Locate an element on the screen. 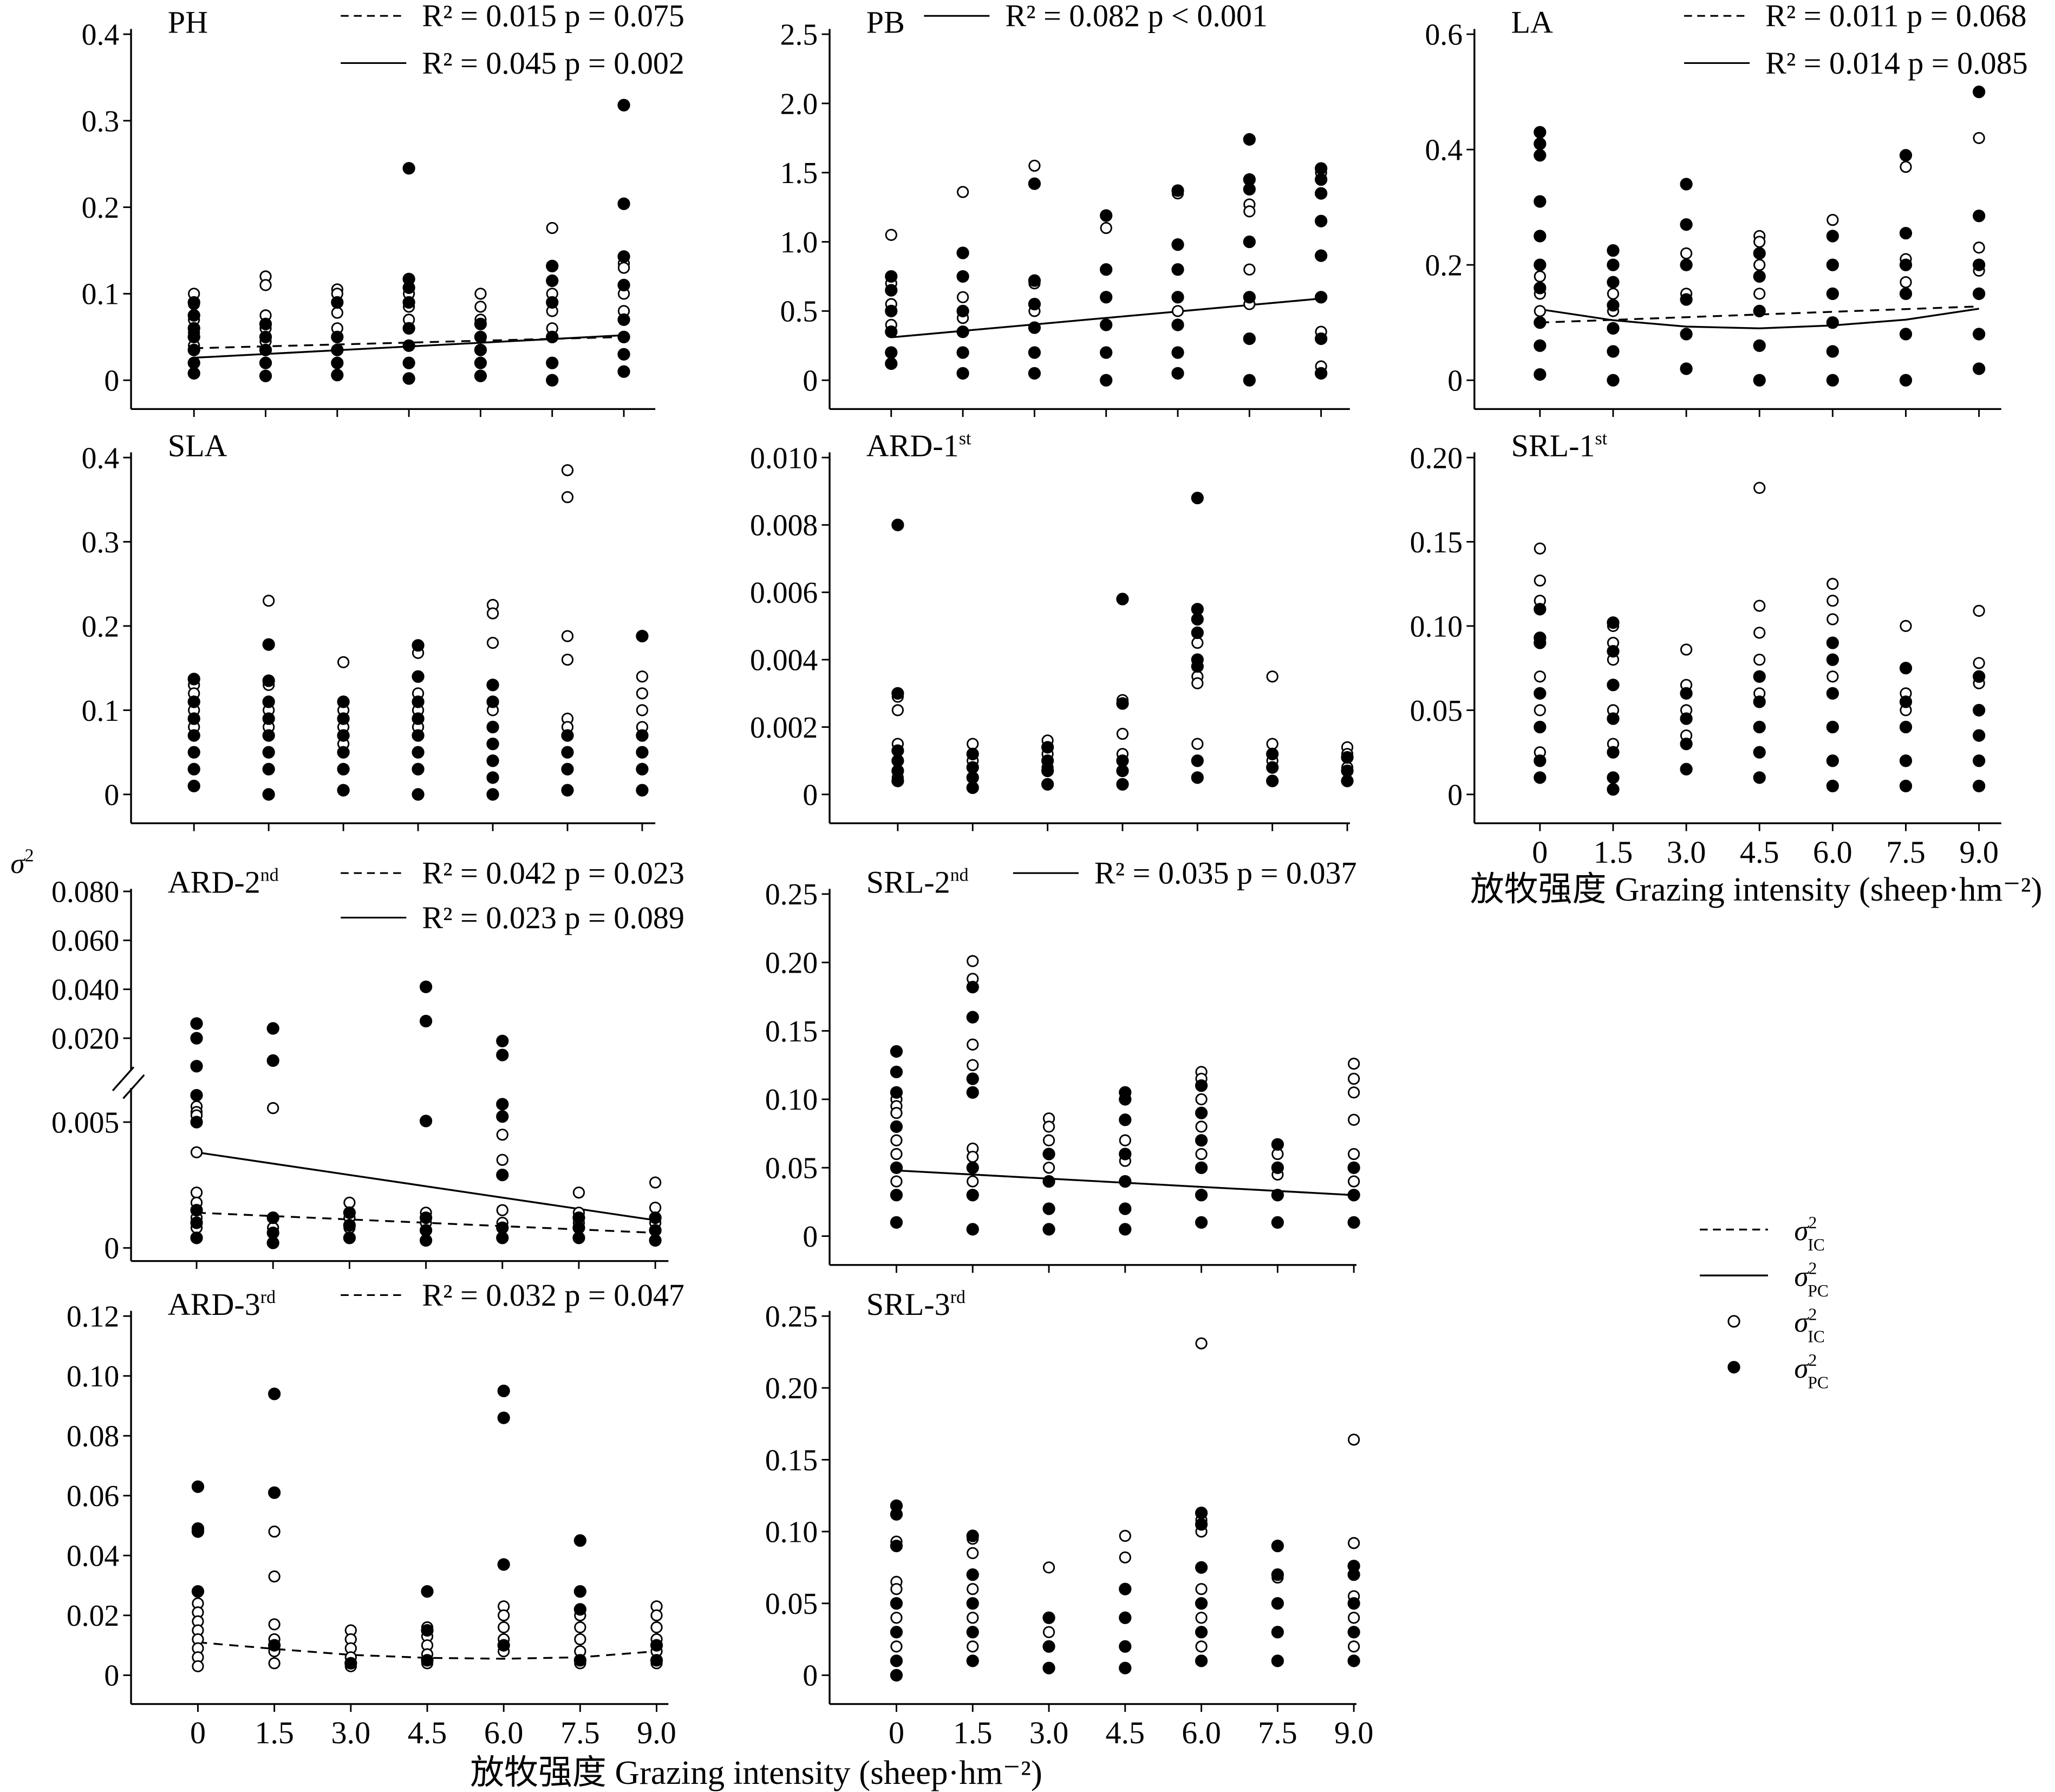  y-tick-label: 0.15 is located at coordinates (791, 1460).